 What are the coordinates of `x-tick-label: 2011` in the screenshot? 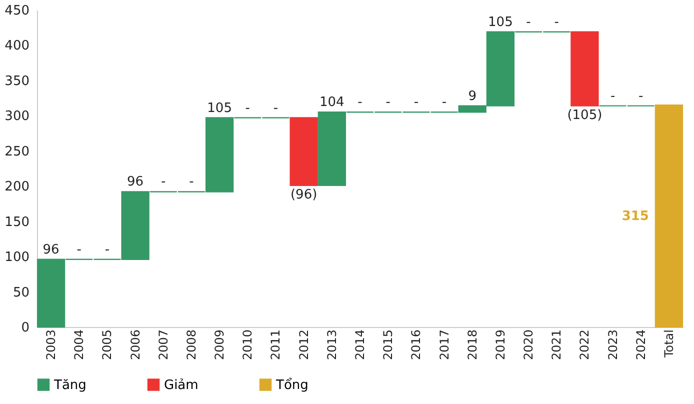 It's located at (275, 345).